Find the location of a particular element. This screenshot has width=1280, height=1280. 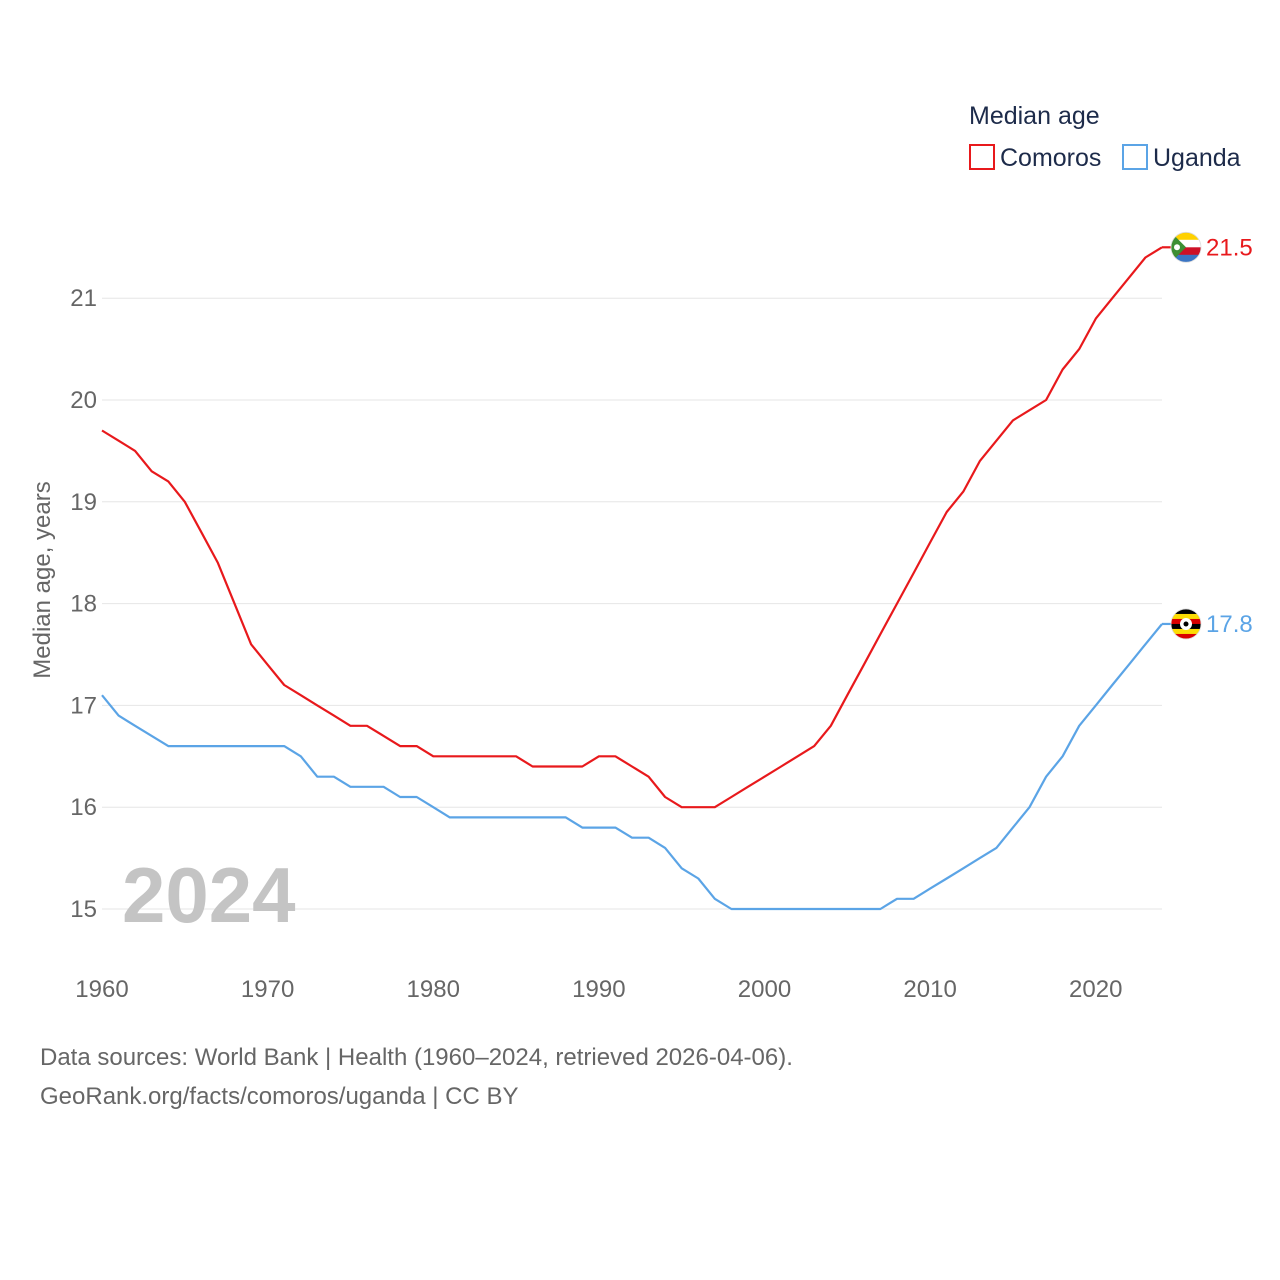

y-tick-label: 18 is located at coordinates (83, 604).